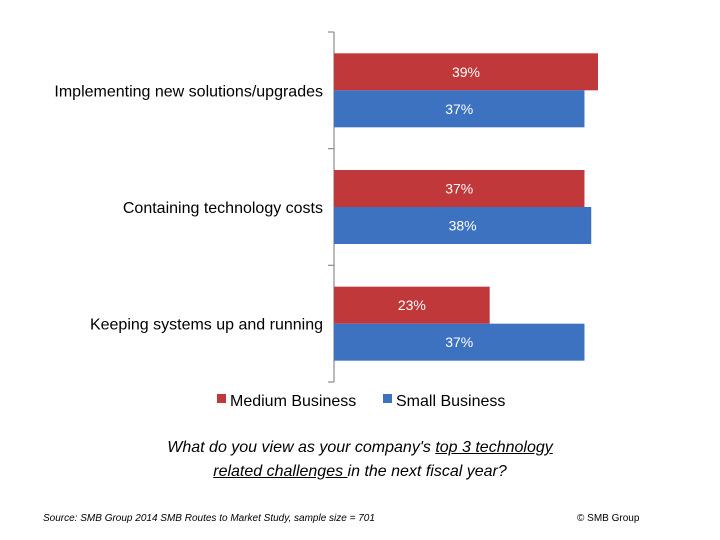 This screenshot has width=720, height=540. What do you see at coordinates (223, 208) in the screenshot?
I see `category-label: Containing technology costs` at bounding box center [223, 208].